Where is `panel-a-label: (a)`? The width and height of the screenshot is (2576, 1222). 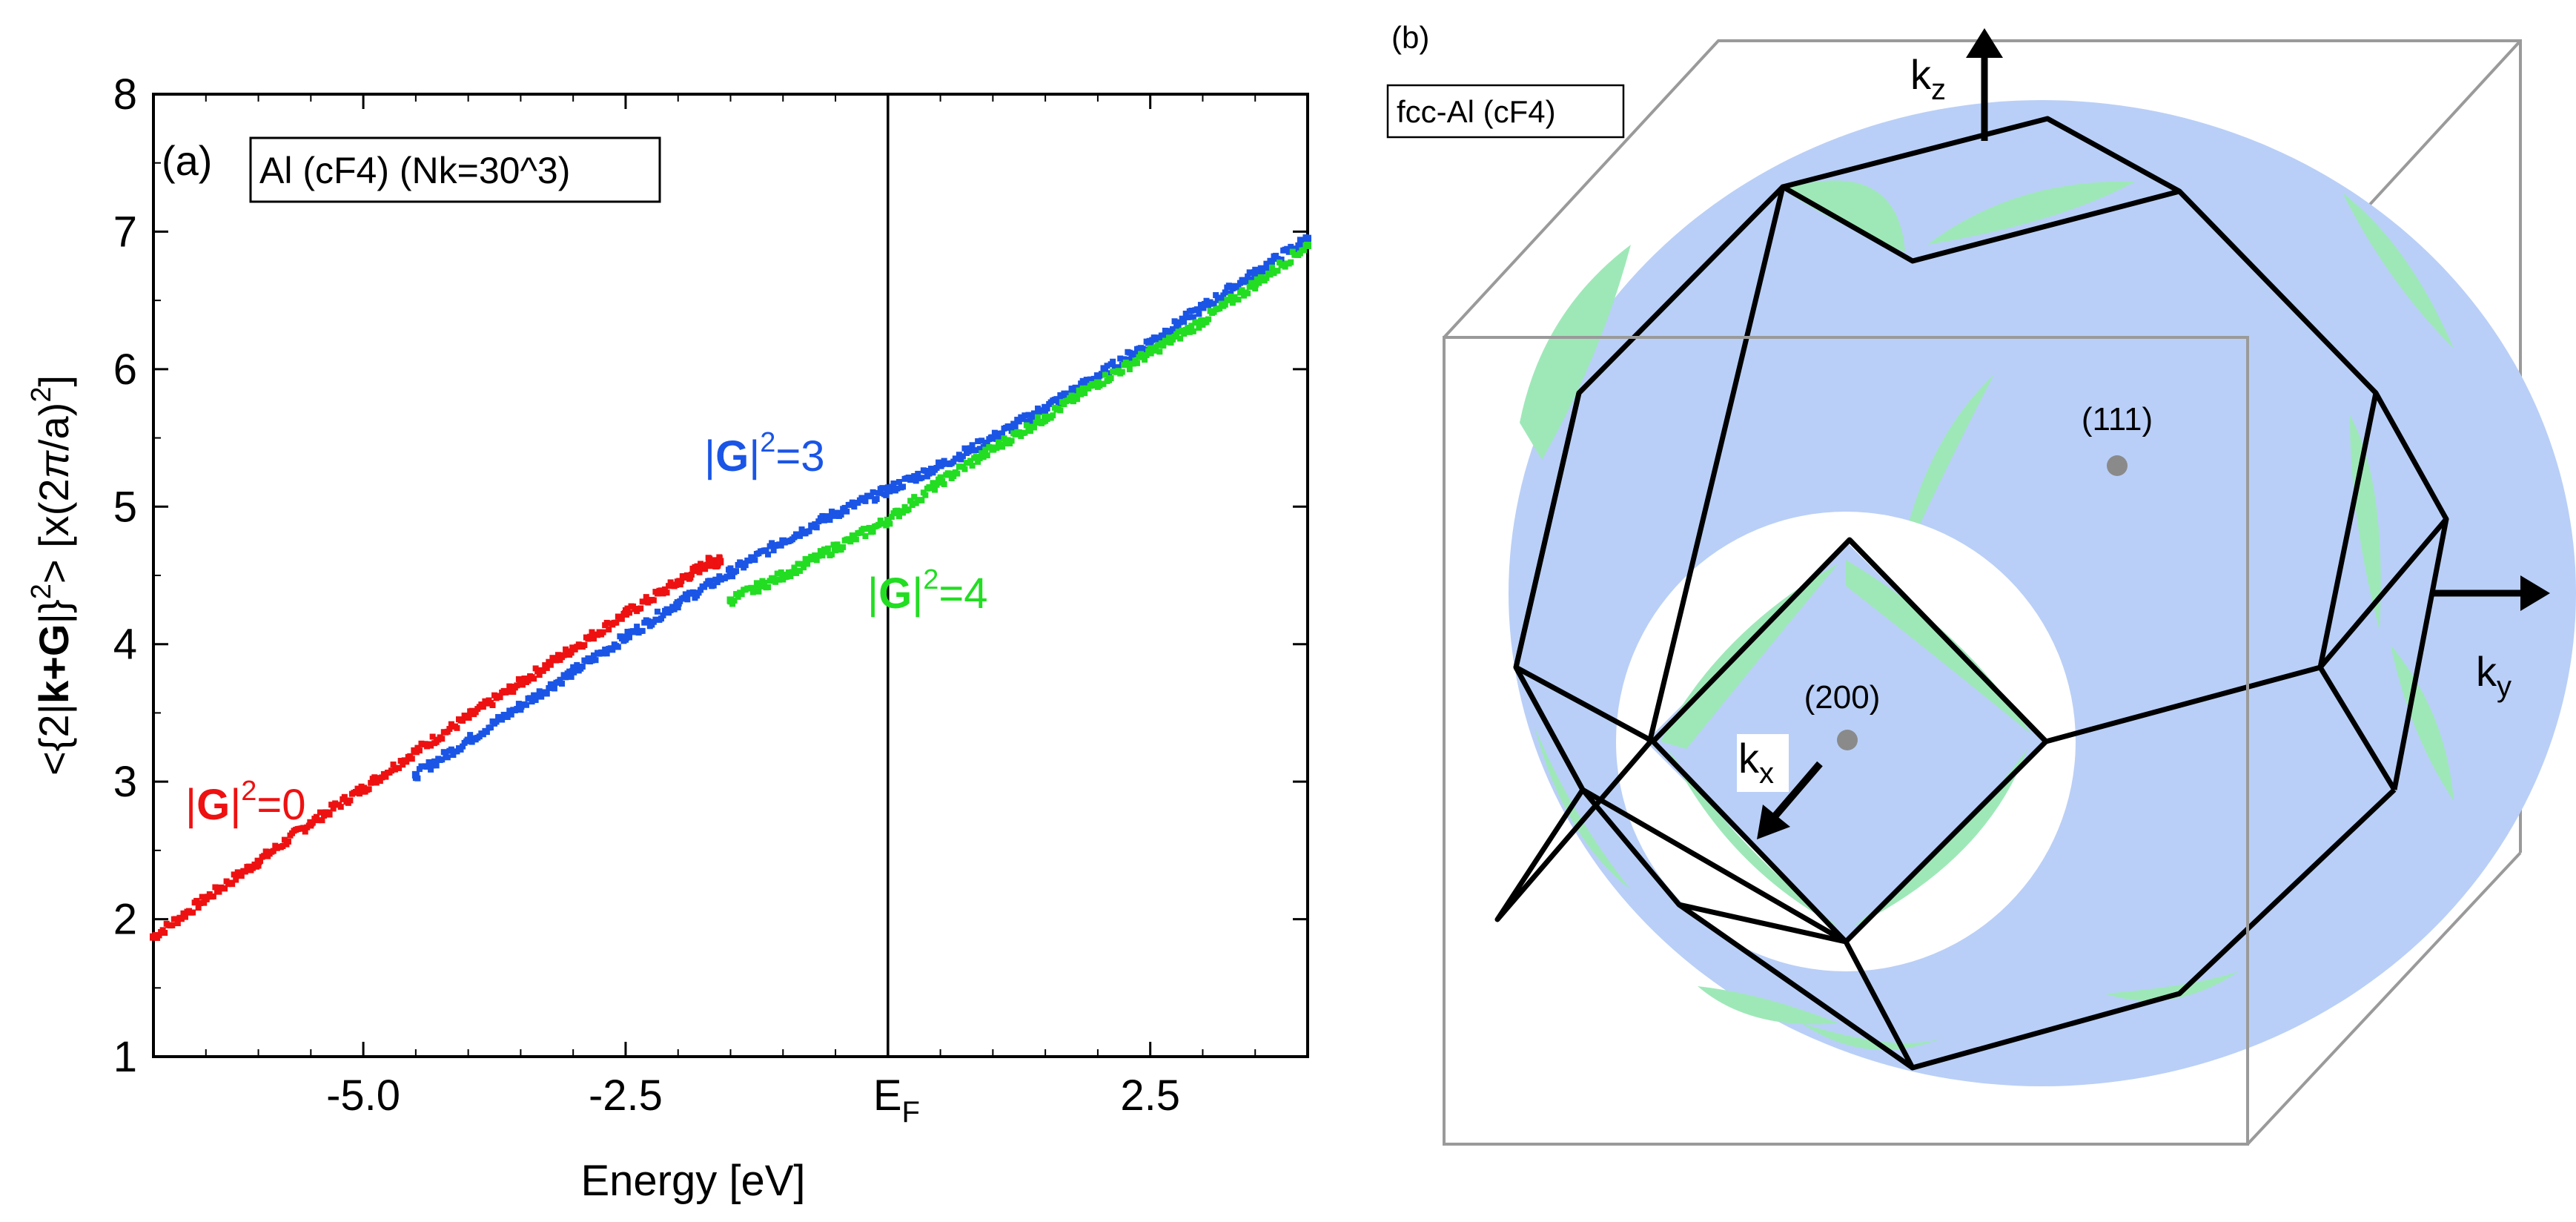 panel-a-label: (a) is located at coordinates (187, 160).